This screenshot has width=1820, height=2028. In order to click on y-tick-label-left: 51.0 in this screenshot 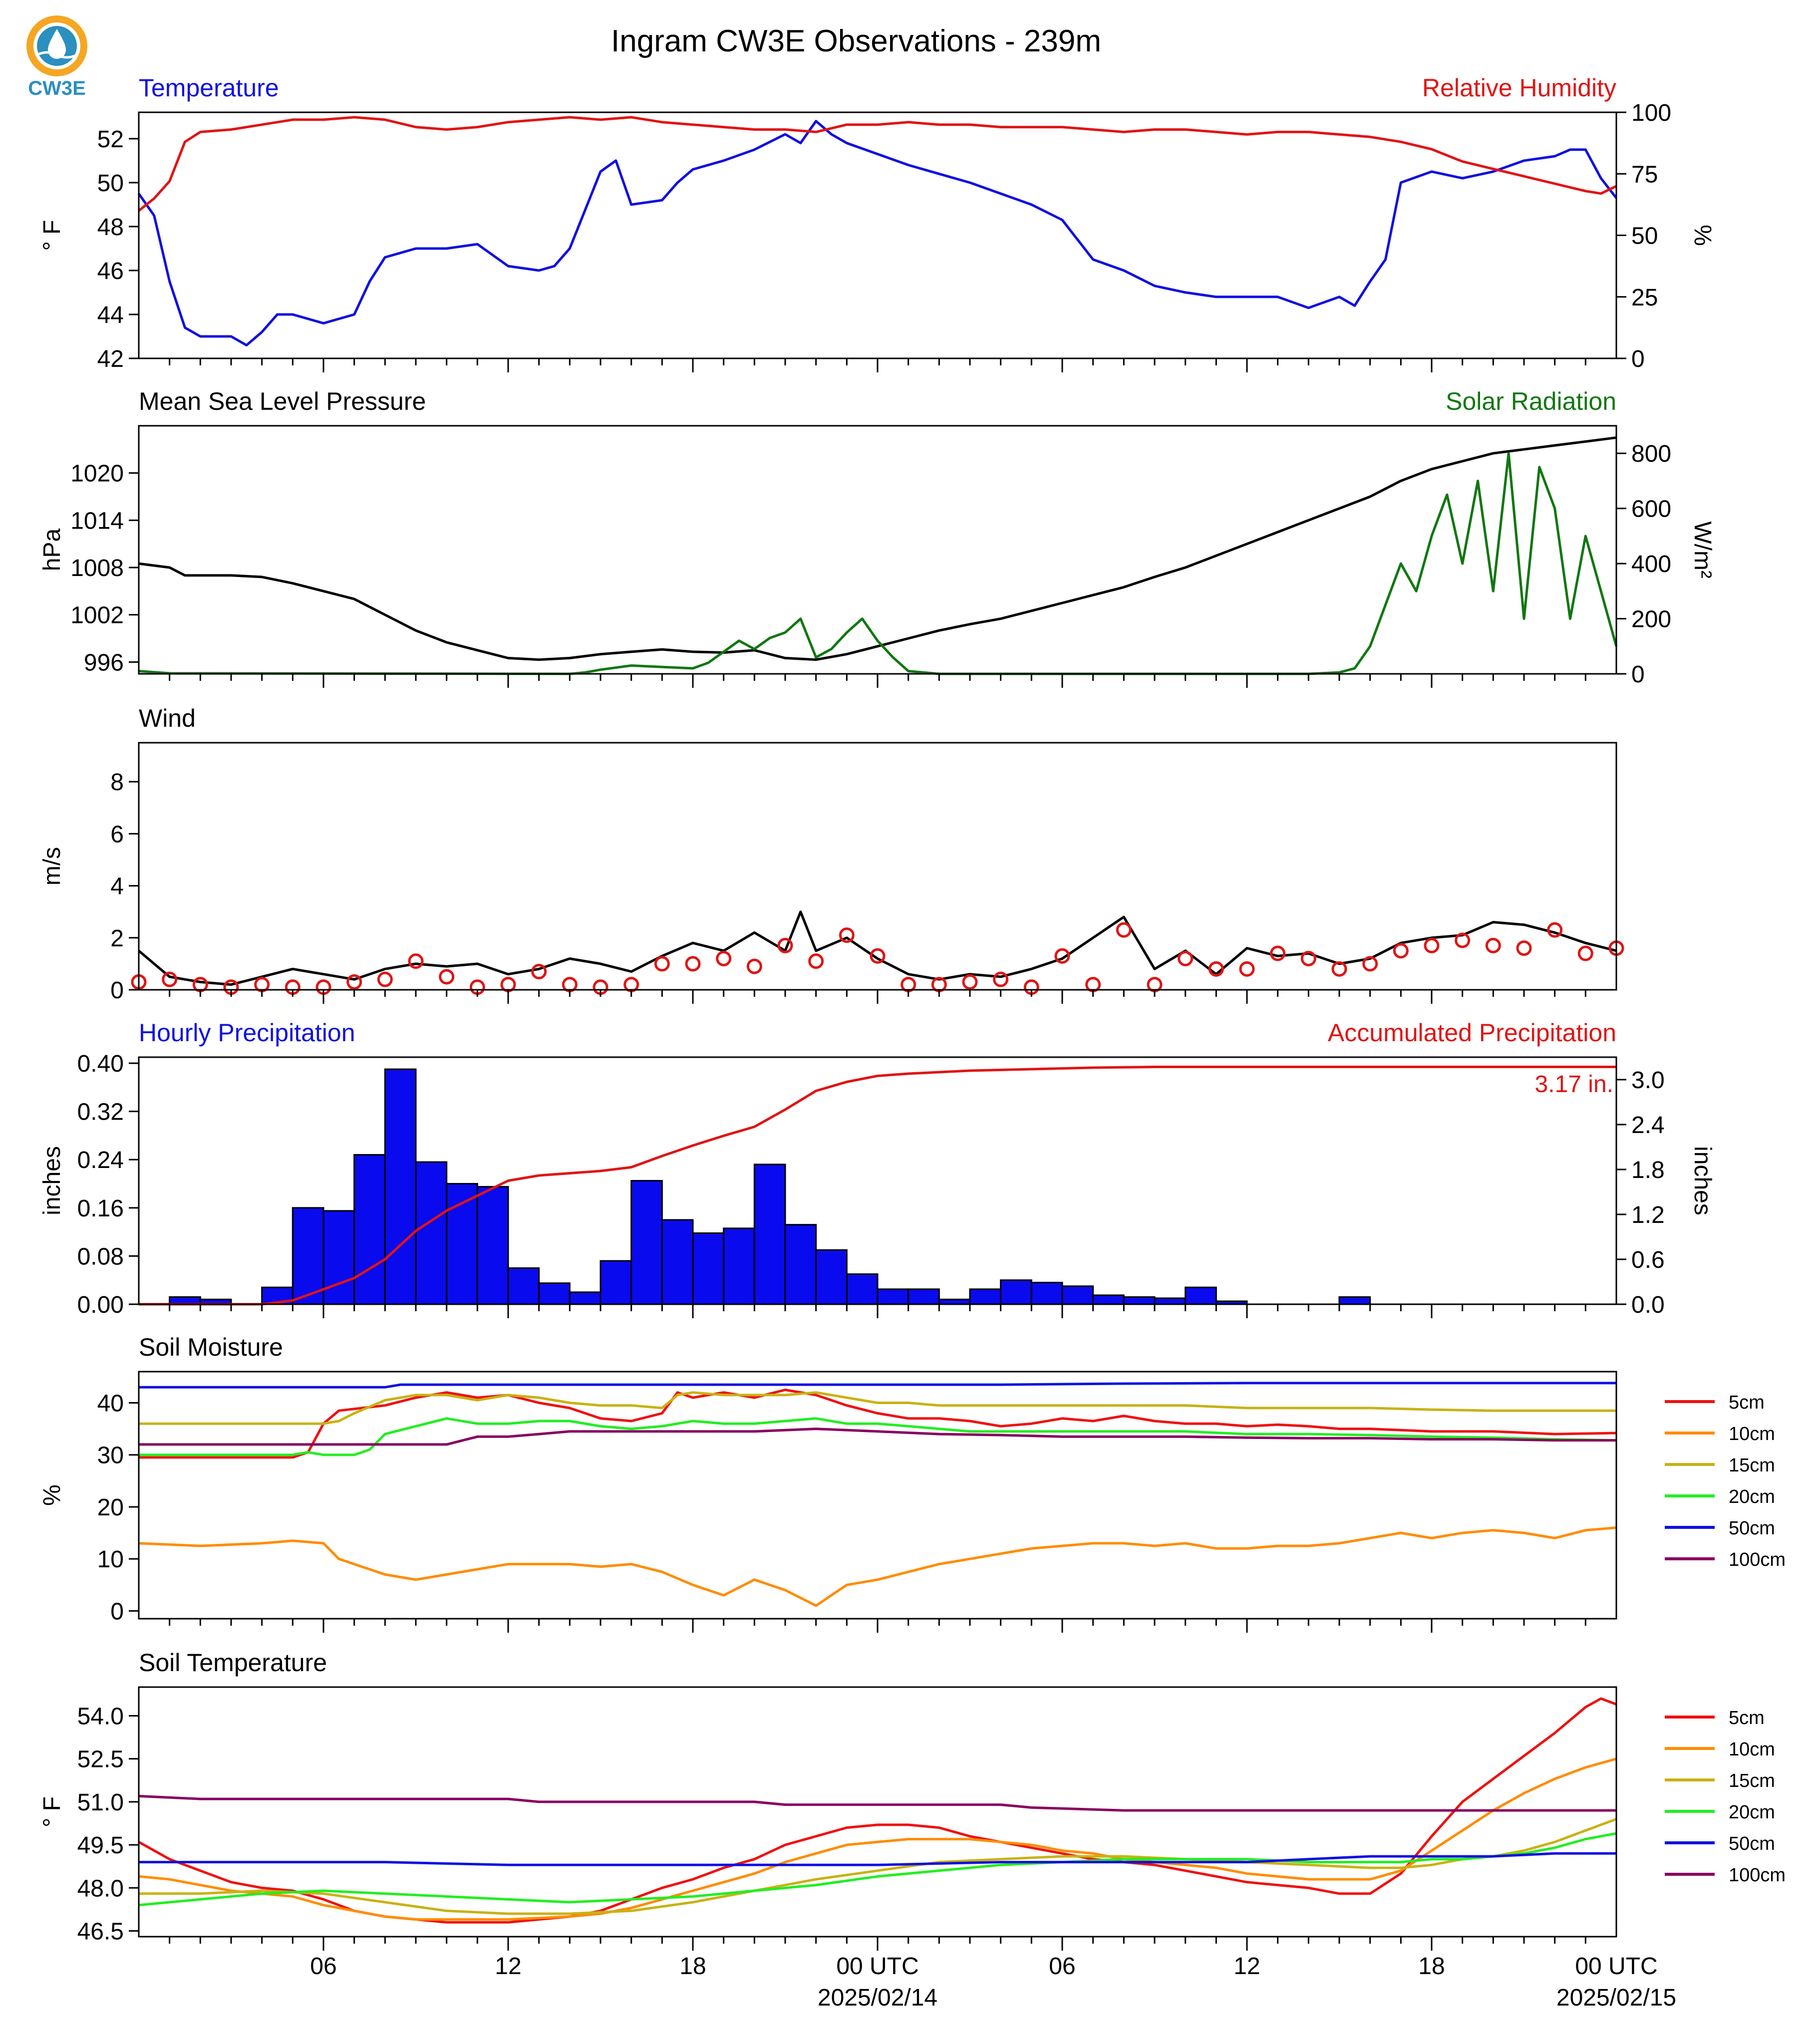, I will do `click(100, 1802)`.